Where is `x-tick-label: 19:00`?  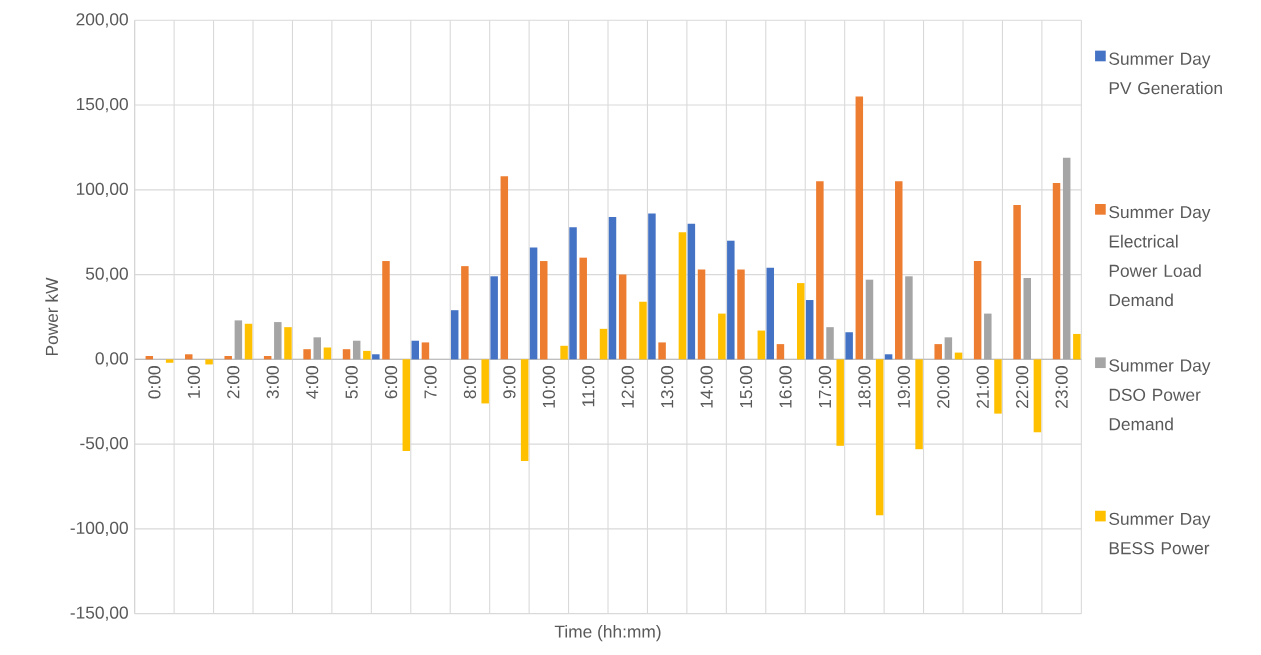
x-tick-label: 19:00 is located at coordinates (903, 387).